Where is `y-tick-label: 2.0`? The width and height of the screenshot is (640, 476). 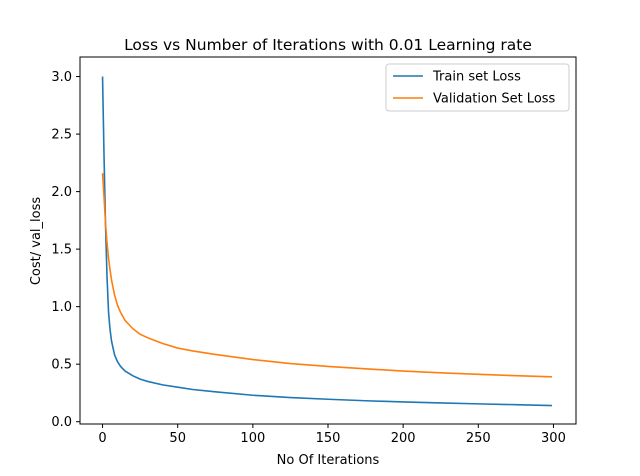
y-tick-label: 2.0 is located at coordinates (61, 192).